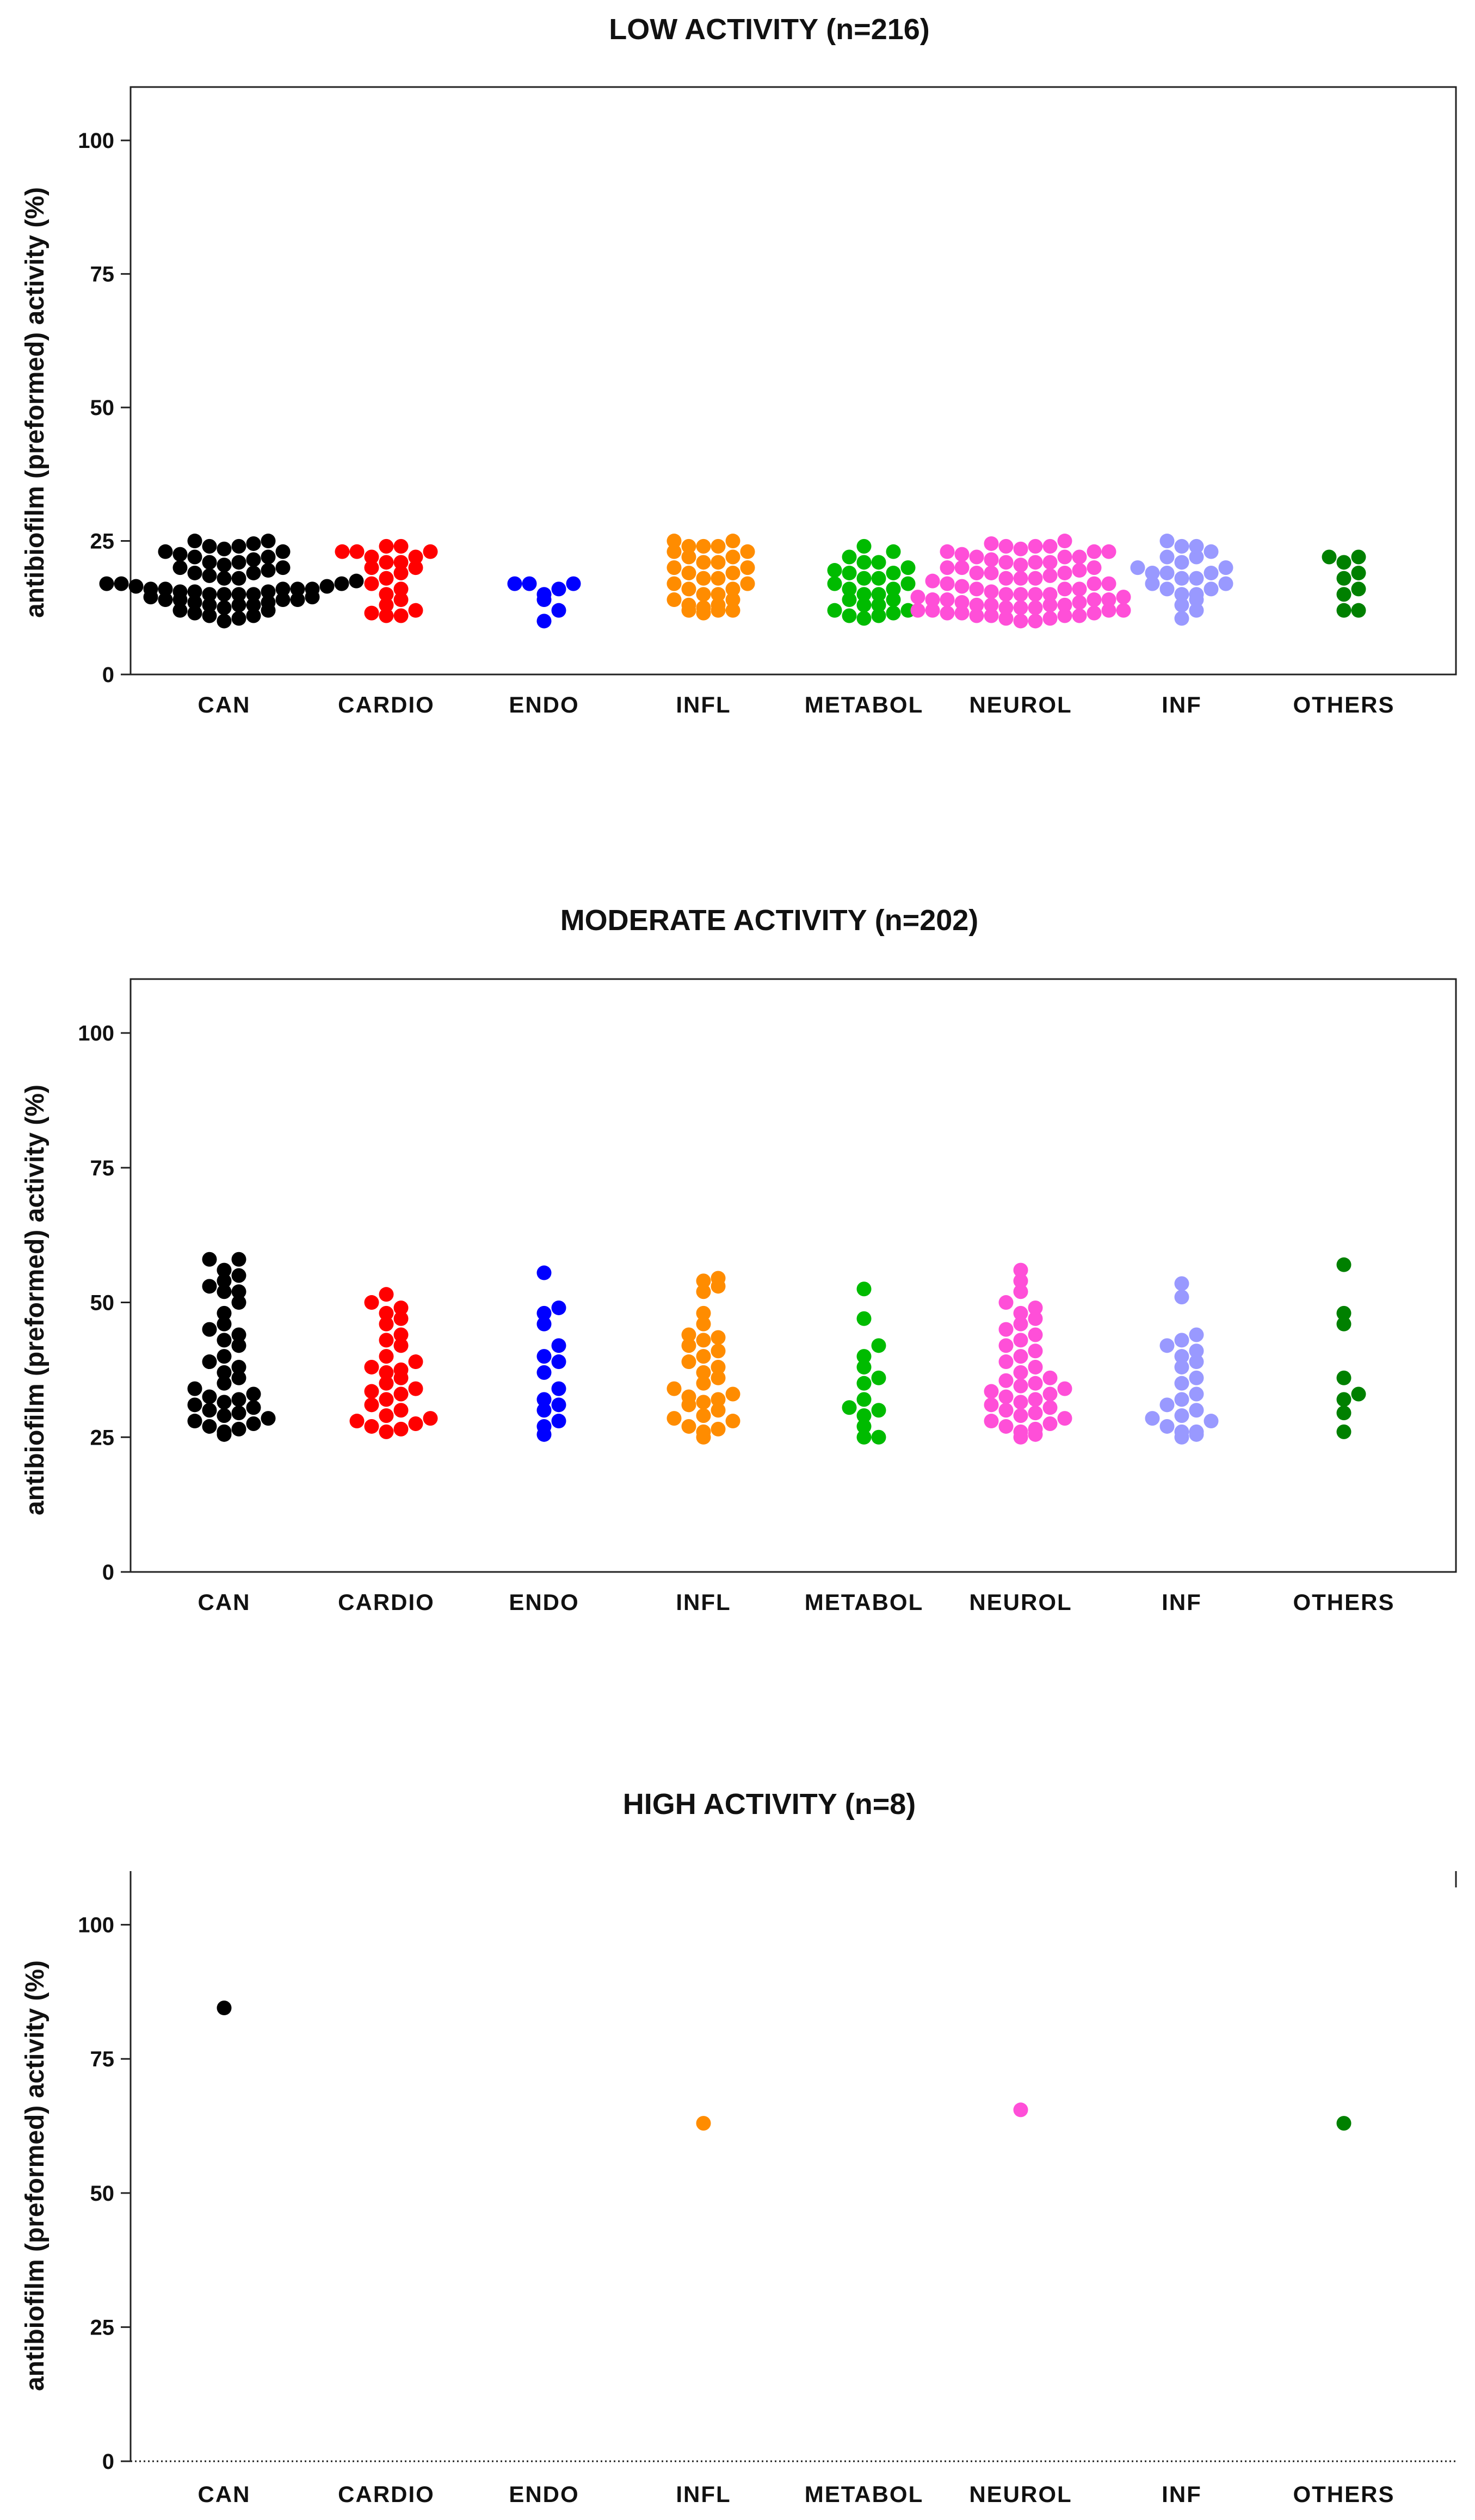  What do you see at coordinates (102, 1168) in the screenshot?
I see `y-tick-label: 75` at bounding box center [102, 1168].